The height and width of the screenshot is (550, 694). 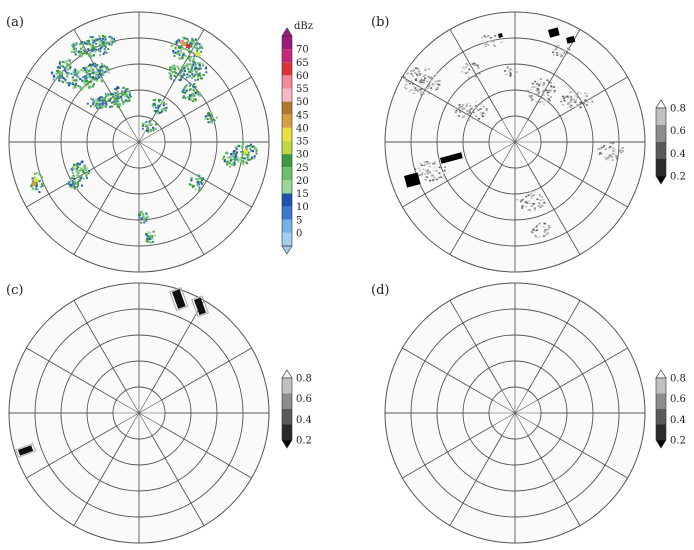 What do you see at coordinates (26, 450) in the screenshot?
I see `prob-streak-halo` at bounding box center [26, 450].